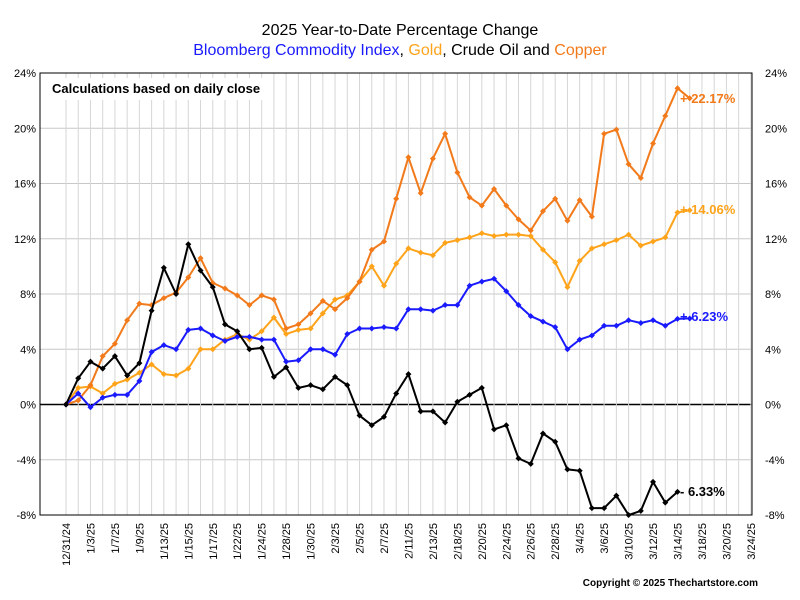 The width and height of the screenshot is (800, 600). Describe the element at coordinates (156, 88) in the screenshot. I see `note-text: Calculations based on daily close` at that location.